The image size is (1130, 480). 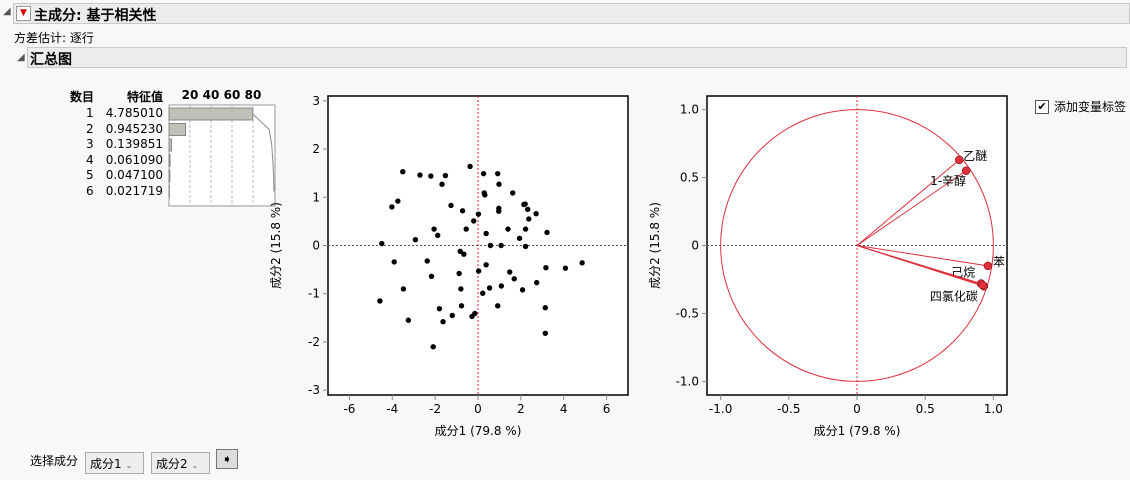 I want to click on x-tick-label: -6, so click(x=349, y=409).